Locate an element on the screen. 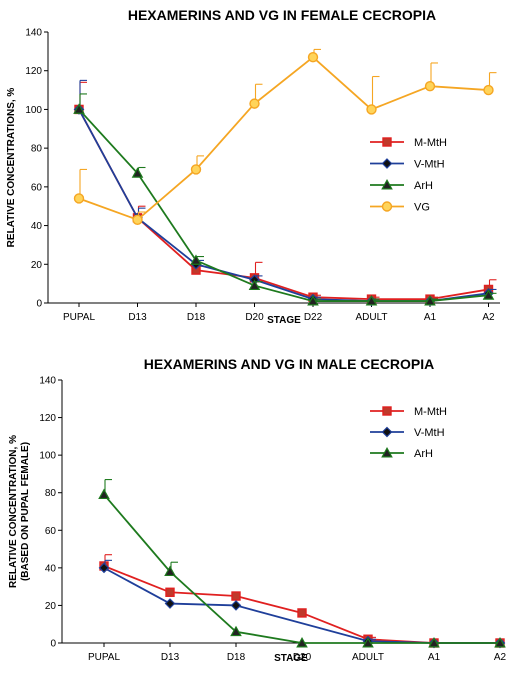 The width and height of the screenshot is (510, 691). chart-title: HEXAMERINS AND VG IN FEMALE CECROPIA is located at coordinates (282, 15).